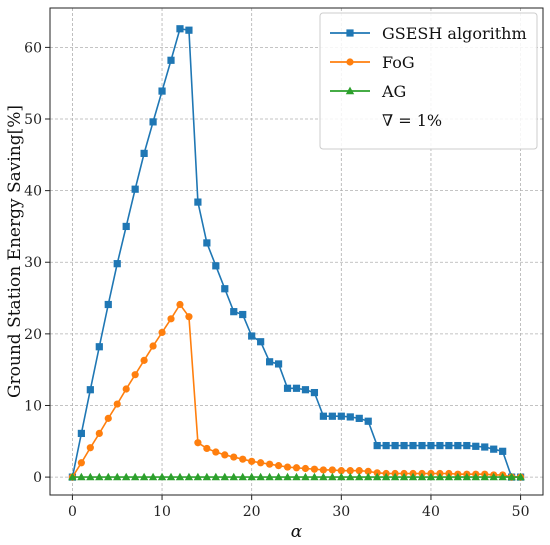 The image size is (550, 545). I want to click on legend-label-fog: FoG, so click(398, 62).